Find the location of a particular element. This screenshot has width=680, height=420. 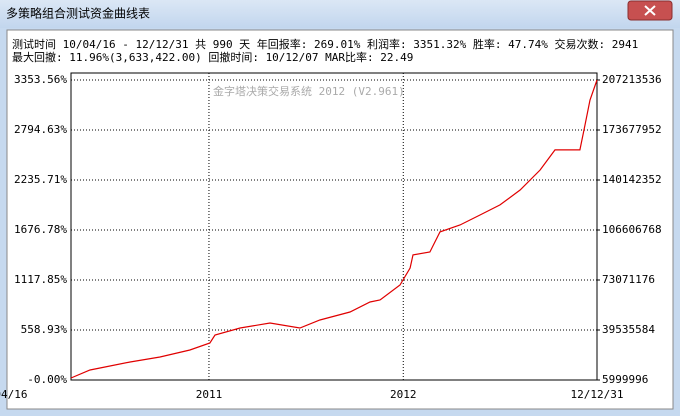

y2-tick-label: 173677952 is located at coordinates (632, 129).